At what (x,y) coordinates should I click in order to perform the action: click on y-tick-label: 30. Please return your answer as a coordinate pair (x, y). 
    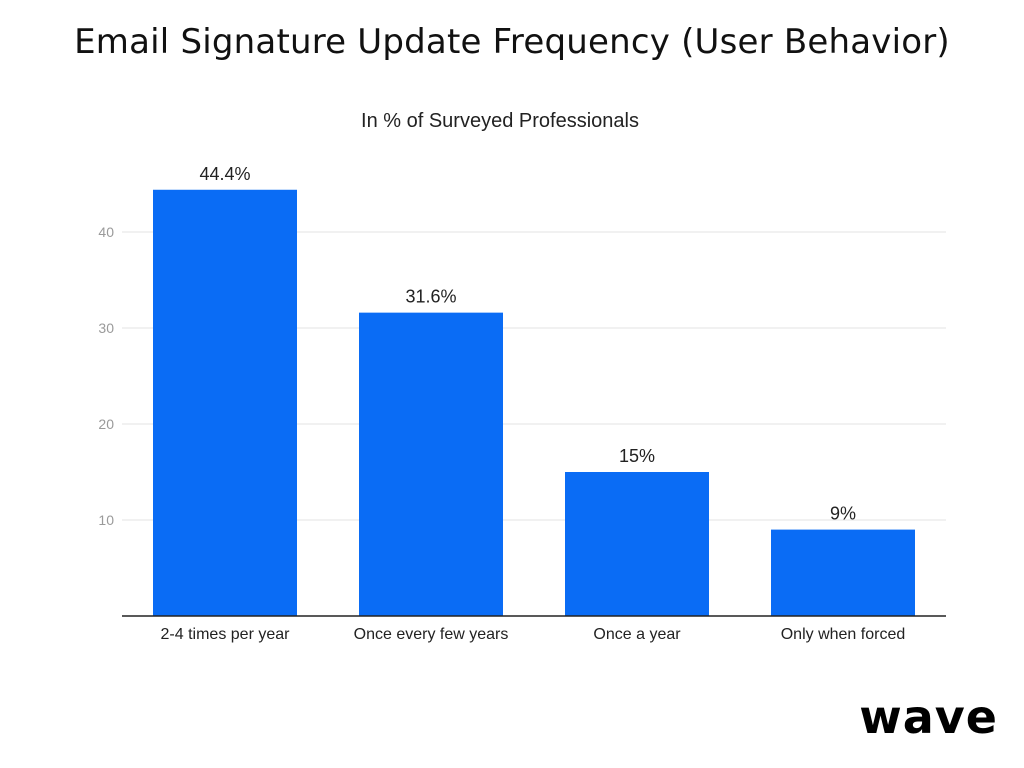
    Looking at the image, I should click on (106, 328).